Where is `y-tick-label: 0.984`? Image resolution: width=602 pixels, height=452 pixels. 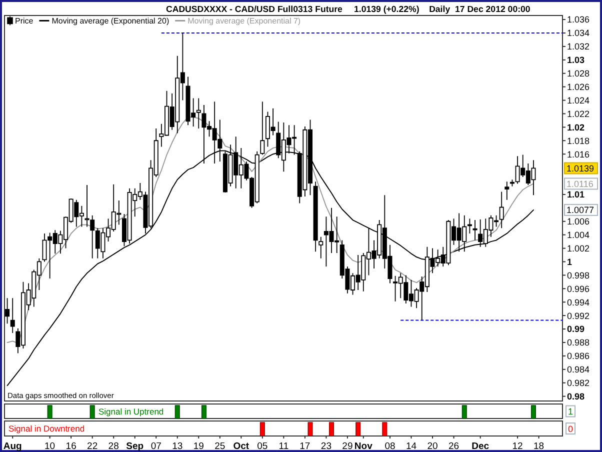
y-tick-label: 0.984 is located at coordinates (578, 369).